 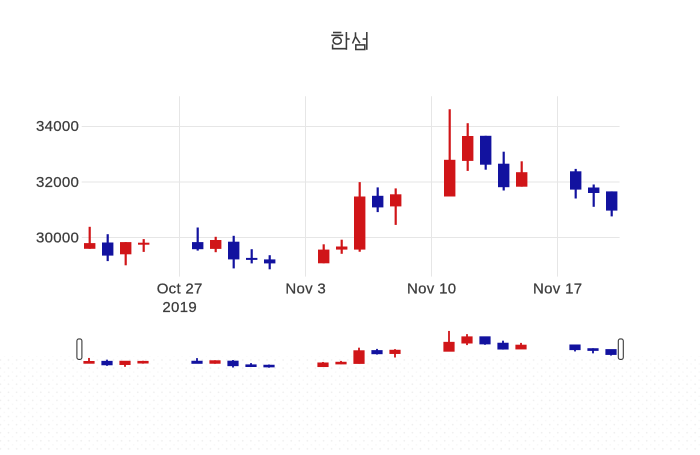 I want to click on svg-text: Nov 3, so click(x=305, y=288).